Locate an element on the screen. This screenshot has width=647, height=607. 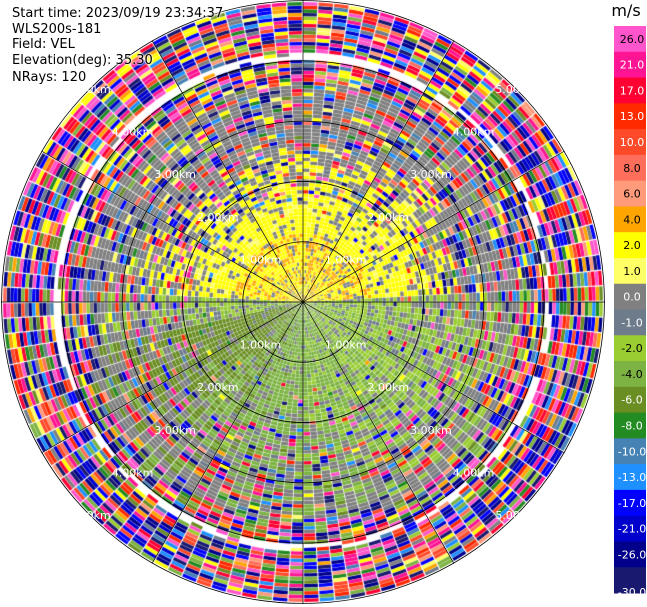
colorbar-tick-label: -10.0 is located at coordinates (632, 451).